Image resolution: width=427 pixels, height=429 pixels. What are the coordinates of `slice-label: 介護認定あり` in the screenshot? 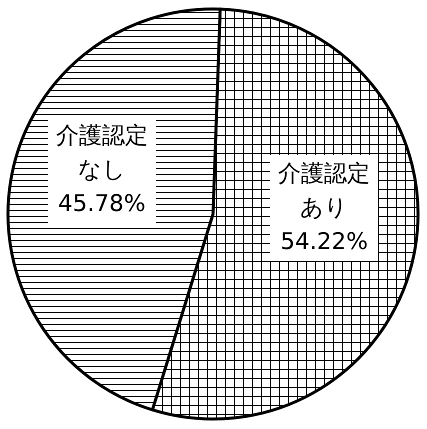 It's located at (324, 191).